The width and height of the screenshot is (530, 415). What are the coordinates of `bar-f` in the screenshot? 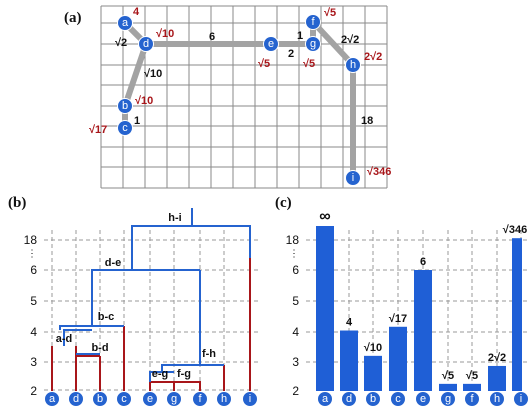 It's located at (472, 387).